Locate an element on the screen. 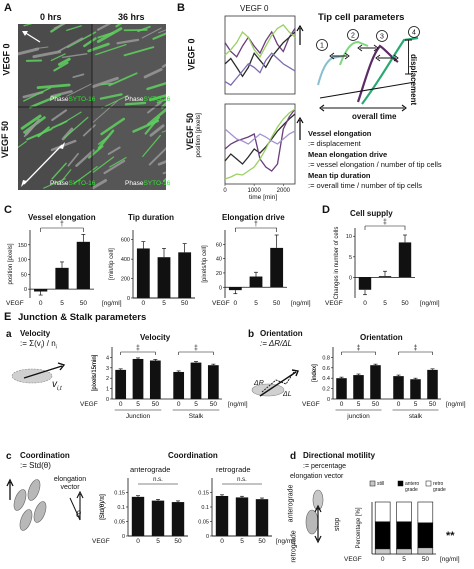 This screenshot has width=474, height=569. ea-formula-end: ) / n is located at coordinates (48, 343).